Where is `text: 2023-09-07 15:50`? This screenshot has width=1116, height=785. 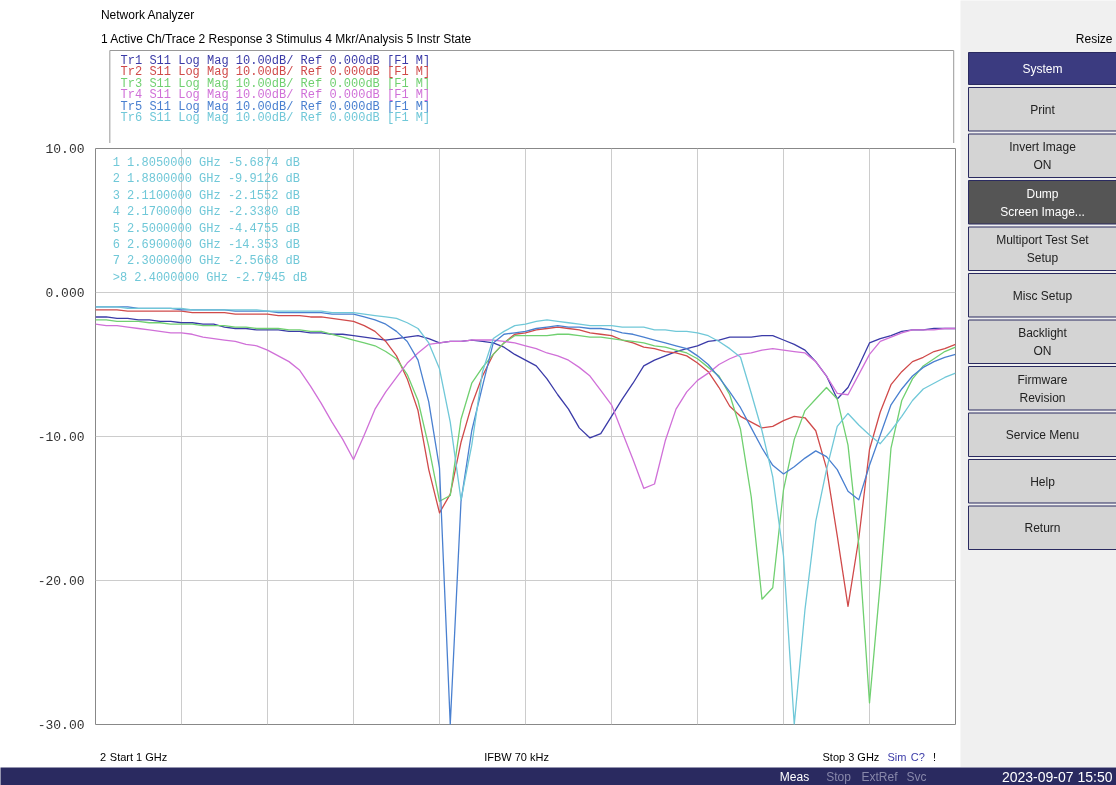
text: 2023-09-07 15:50 is located at coordinates (1057, 776).